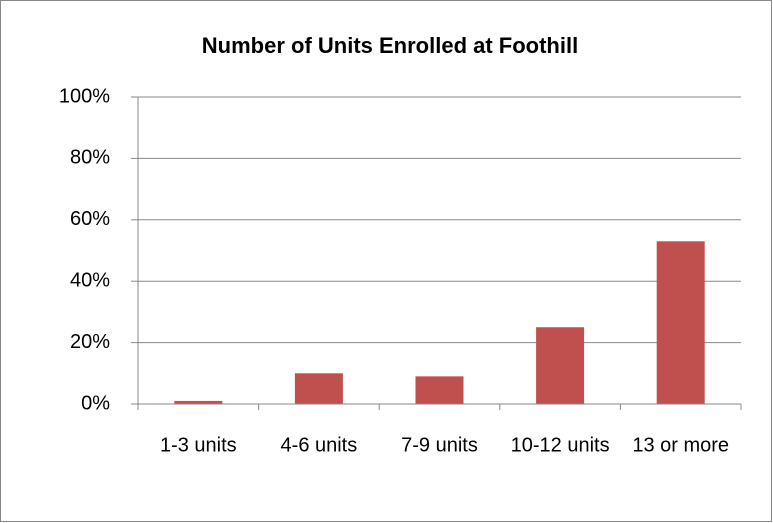 This screenshot has width=773, height=523. Describe the element at coordinates (390, 45) in the screenshot. I see `chart-title: Number of Units Enrolled at Foothill` at that location.